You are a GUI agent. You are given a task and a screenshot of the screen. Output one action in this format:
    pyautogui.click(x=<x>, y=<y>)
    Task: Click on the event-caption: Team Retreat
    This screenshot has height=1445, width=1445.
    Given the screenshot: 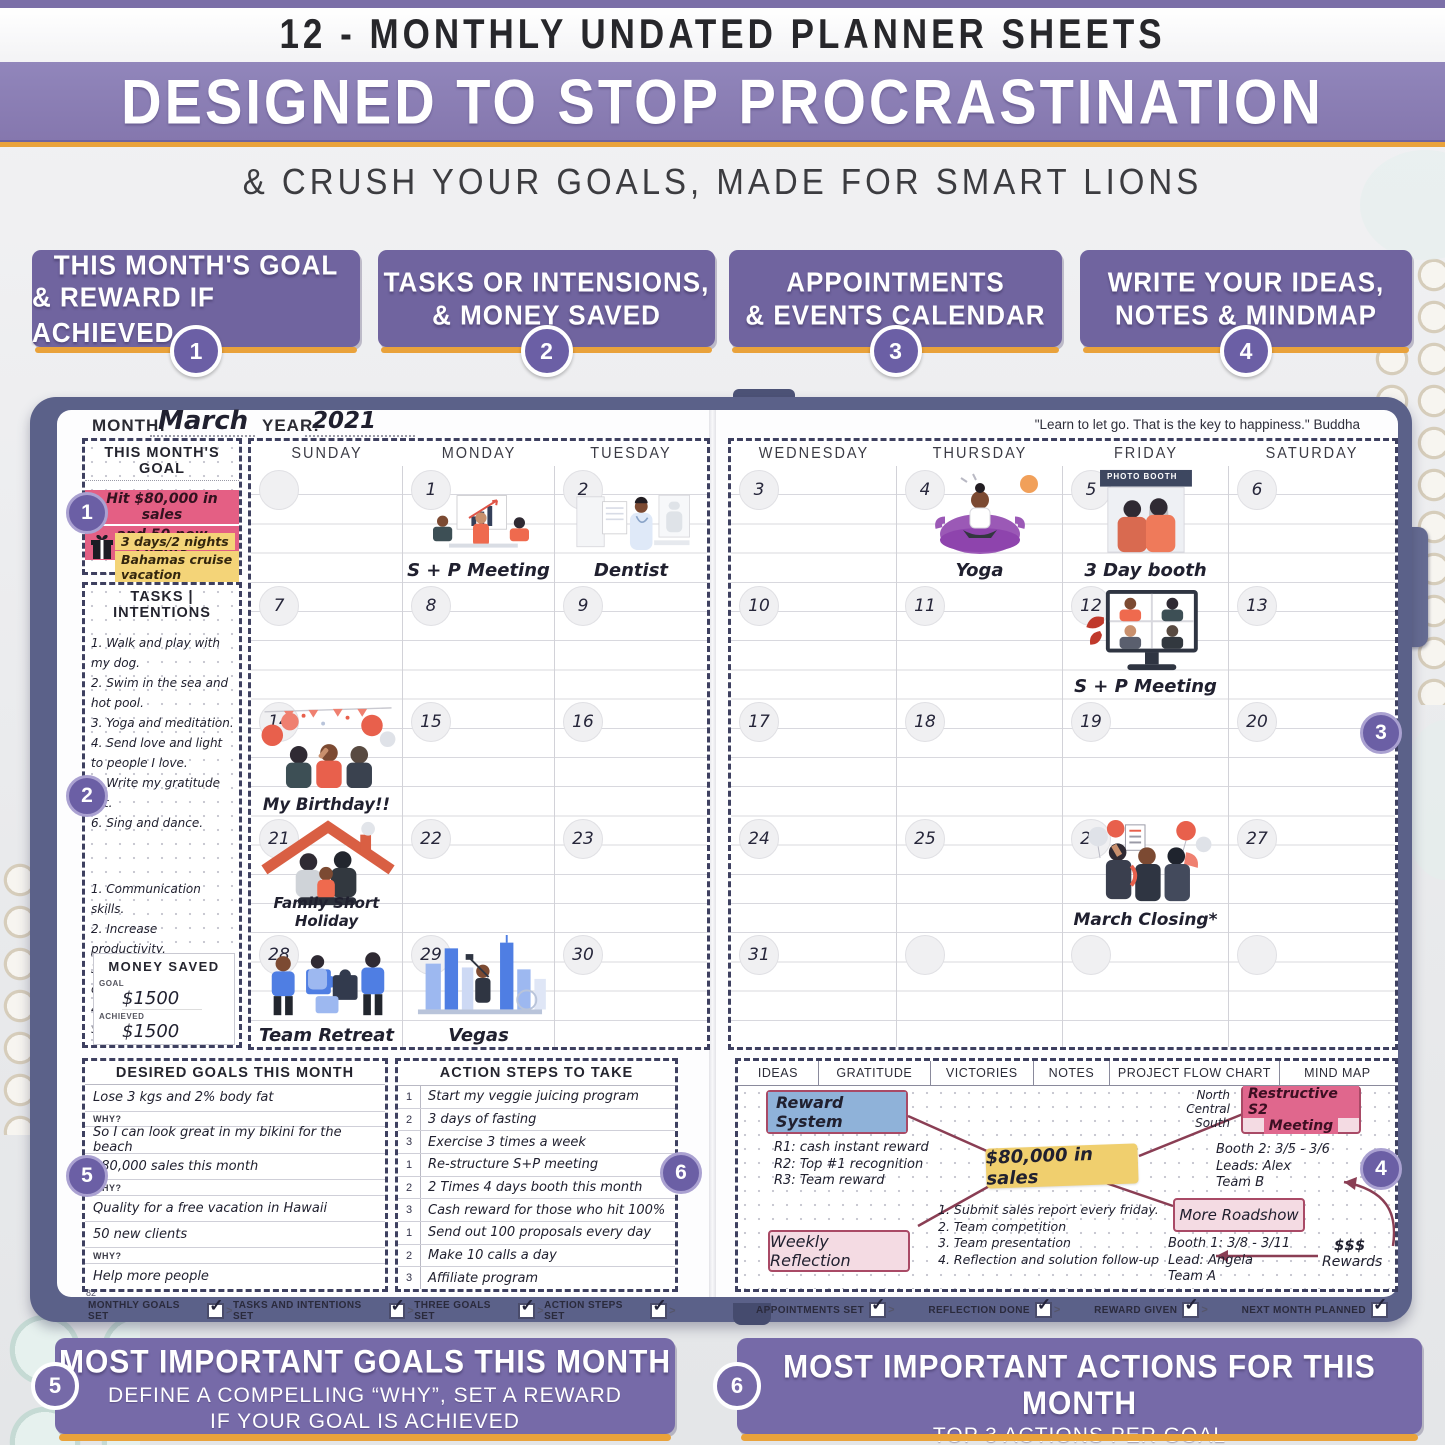 What is the action you would take?
    pyautogui.click(x=326, y=1035)
    